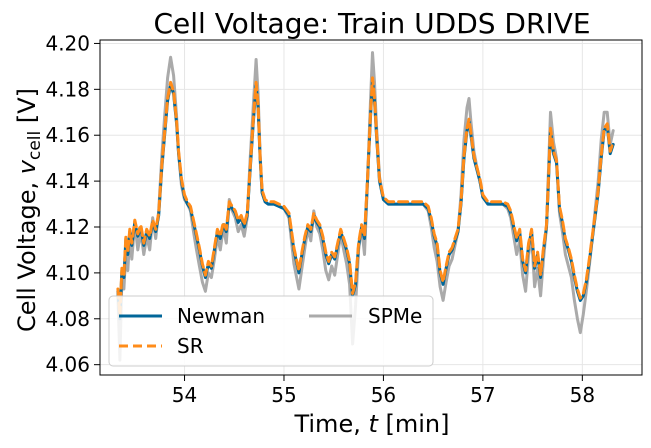  I want to click on y-tick-label: 4.20, so click(67, 43).